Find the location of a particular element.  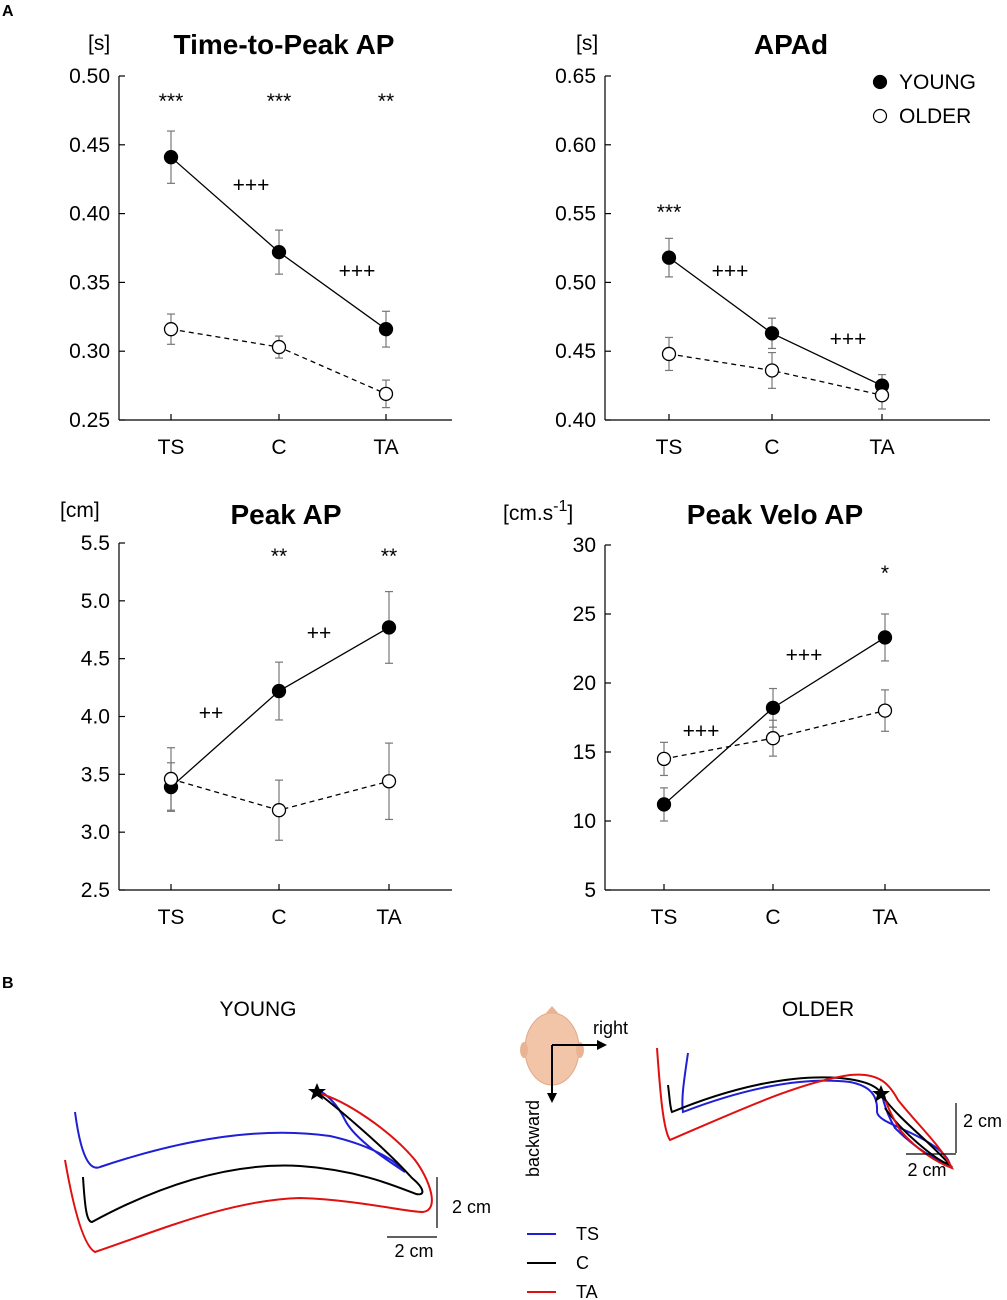

legend-young-label: YOUNG is located at coordinates (937, 82).